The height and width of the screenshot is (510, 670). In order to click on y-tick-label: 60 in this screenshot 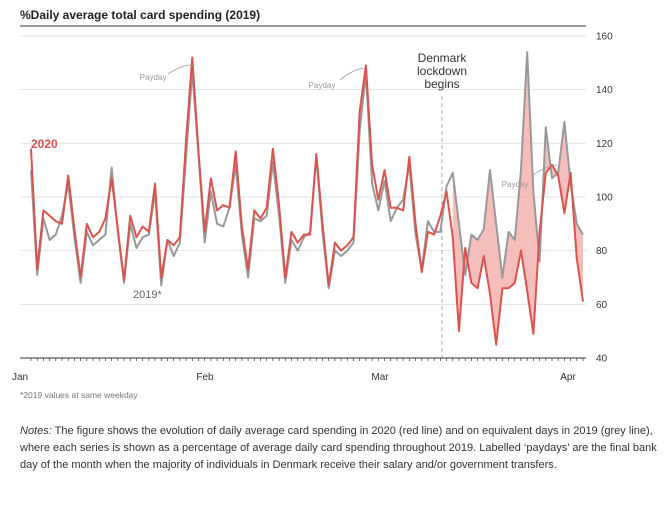, I will do `click(602, 305)`.